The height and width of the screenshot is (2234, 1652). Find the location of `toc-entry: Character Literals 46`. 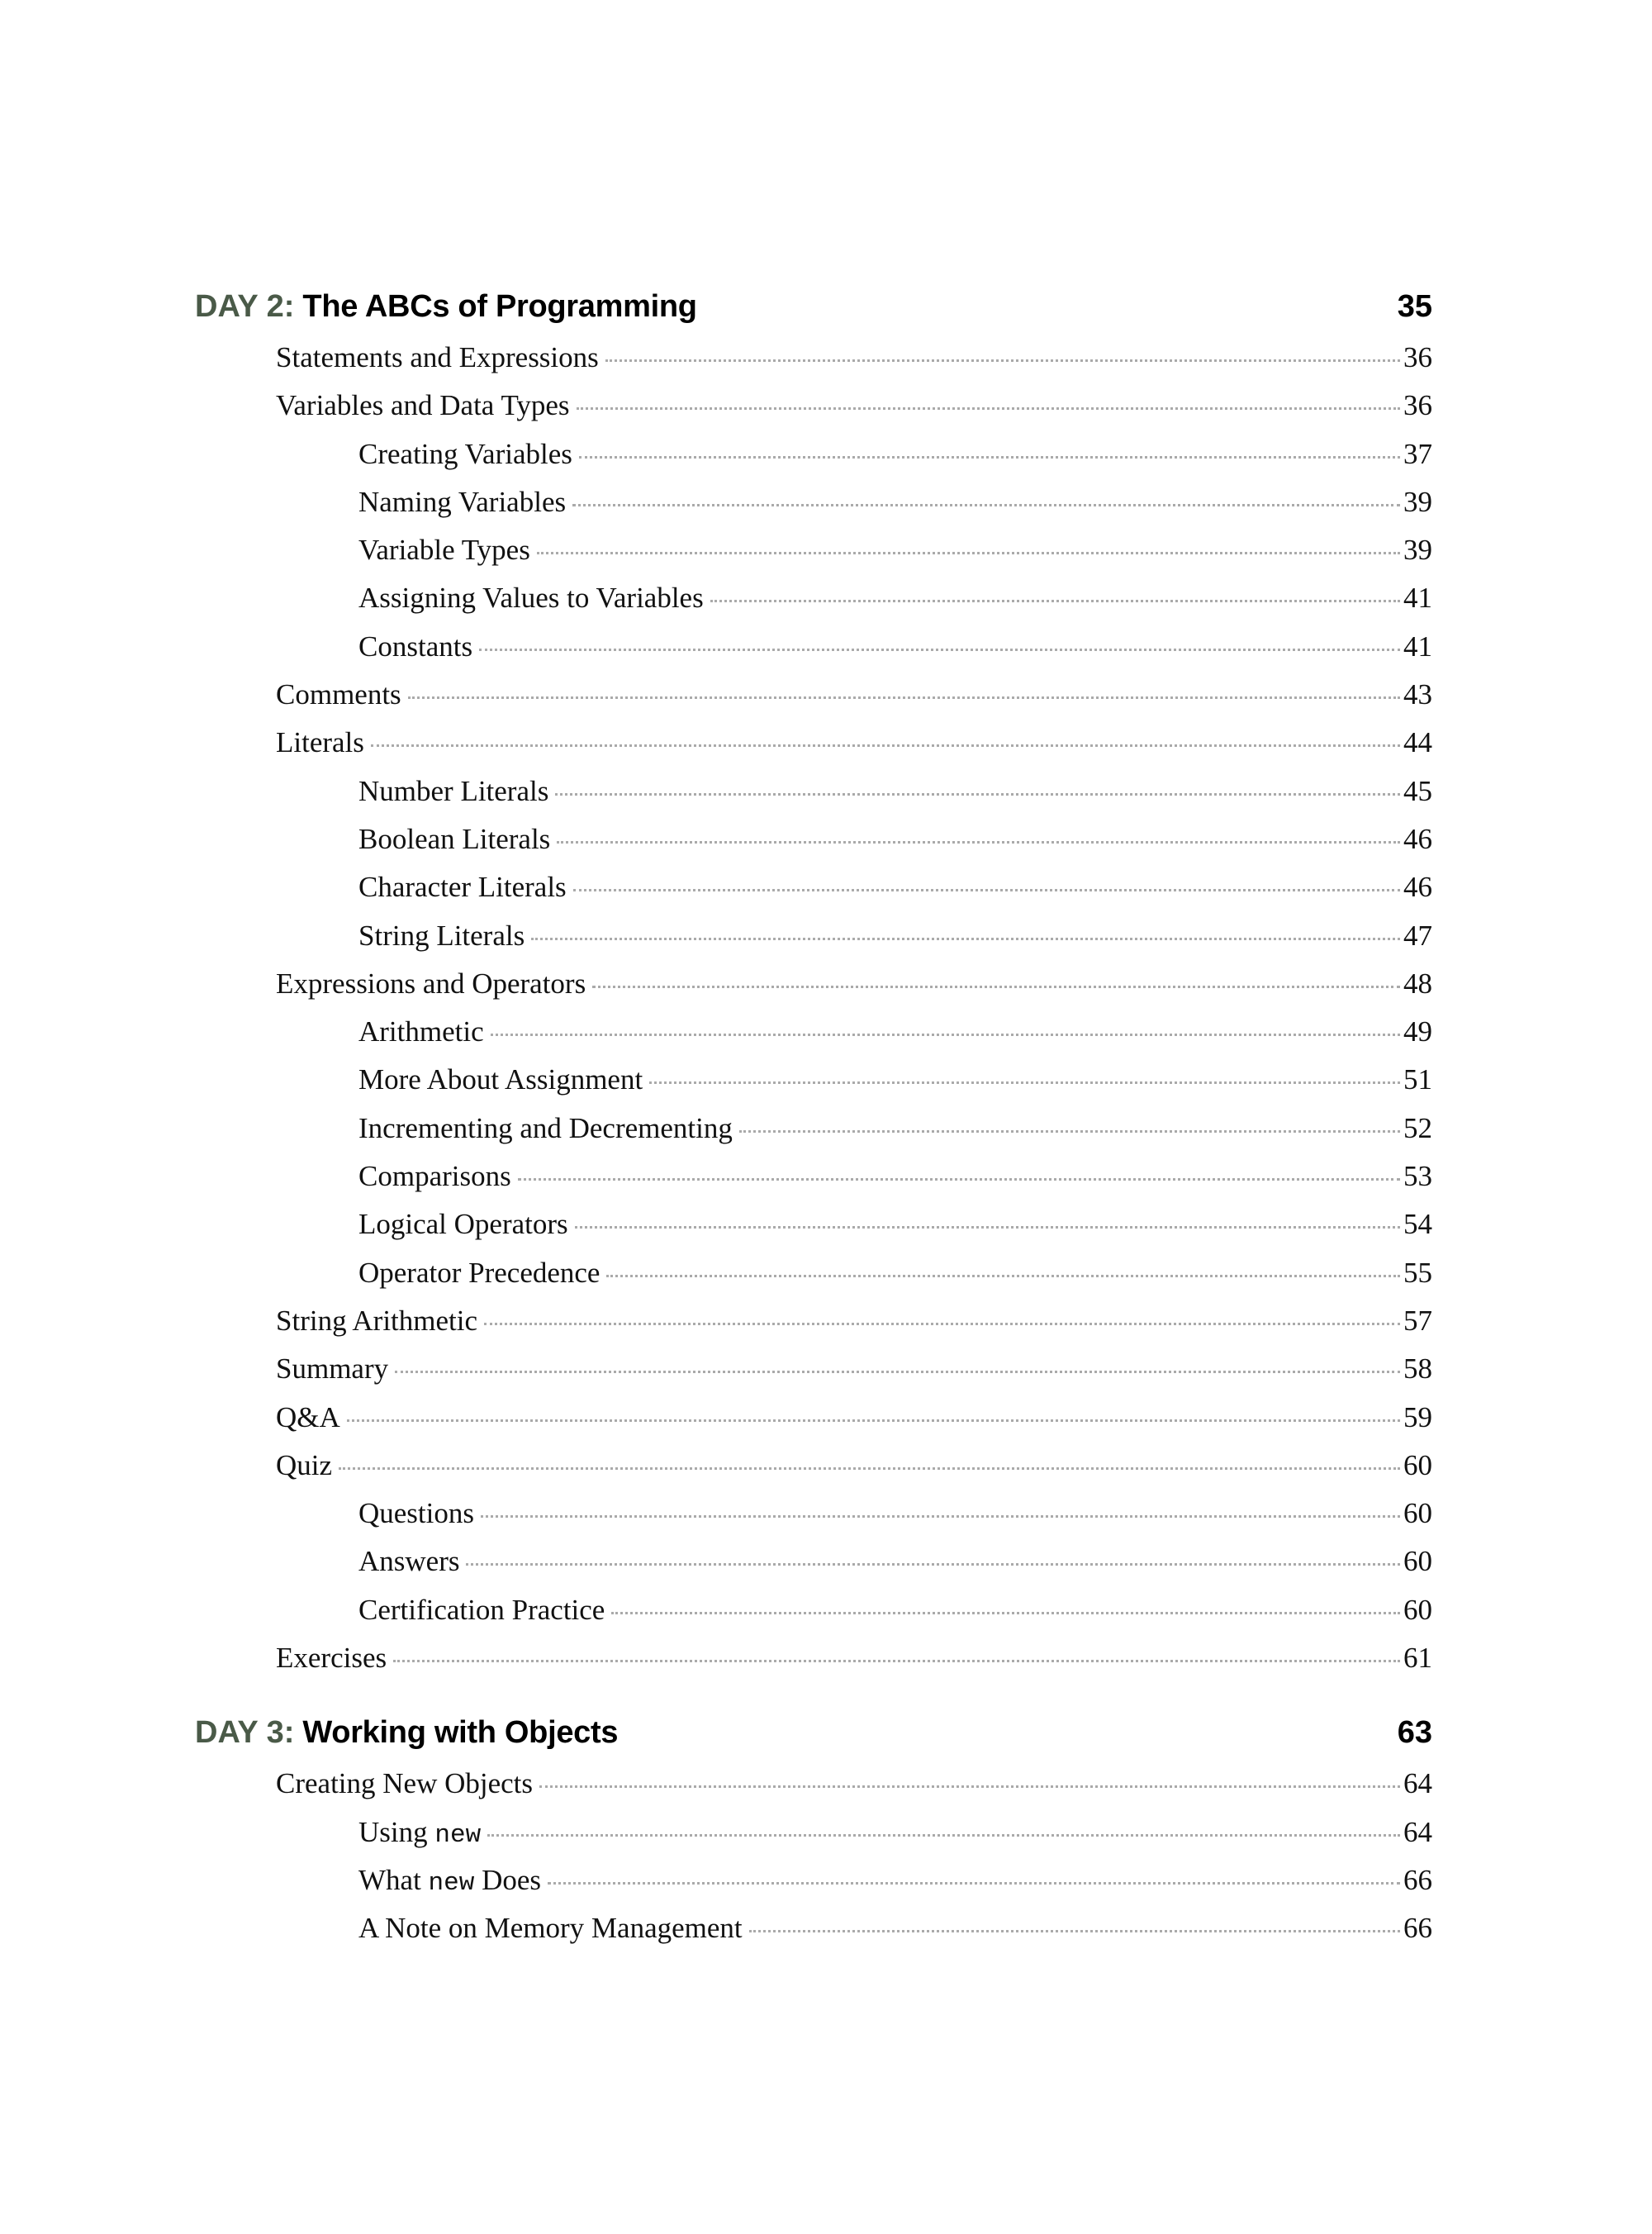

toc-entry: Character Literals 46 is located at coordinates (813, 887).